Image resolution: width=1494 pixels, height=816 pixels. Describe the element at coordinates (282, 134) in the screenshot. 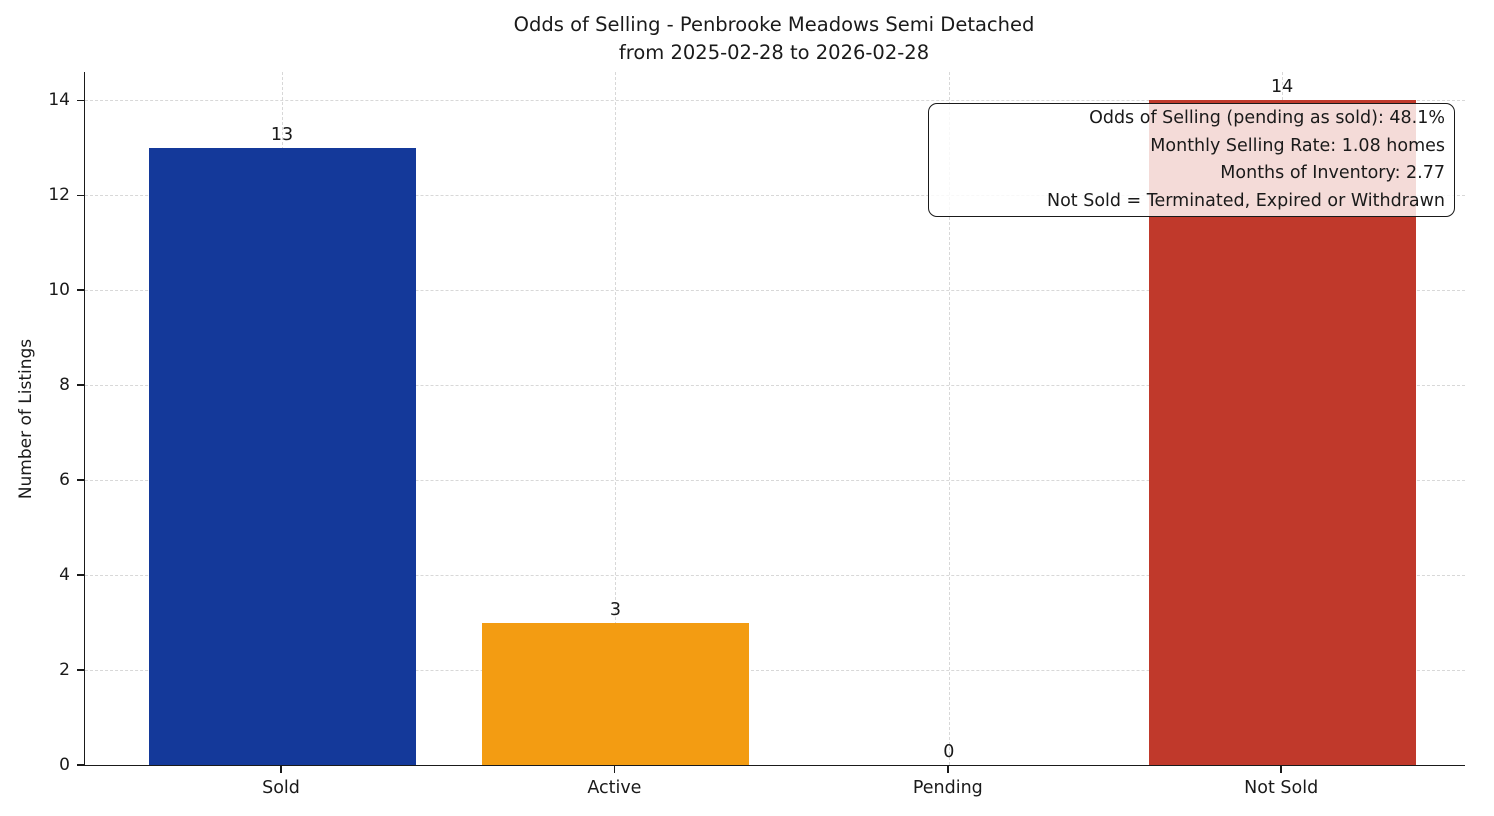

I see `bar-value-label-sold: 13` at that location.